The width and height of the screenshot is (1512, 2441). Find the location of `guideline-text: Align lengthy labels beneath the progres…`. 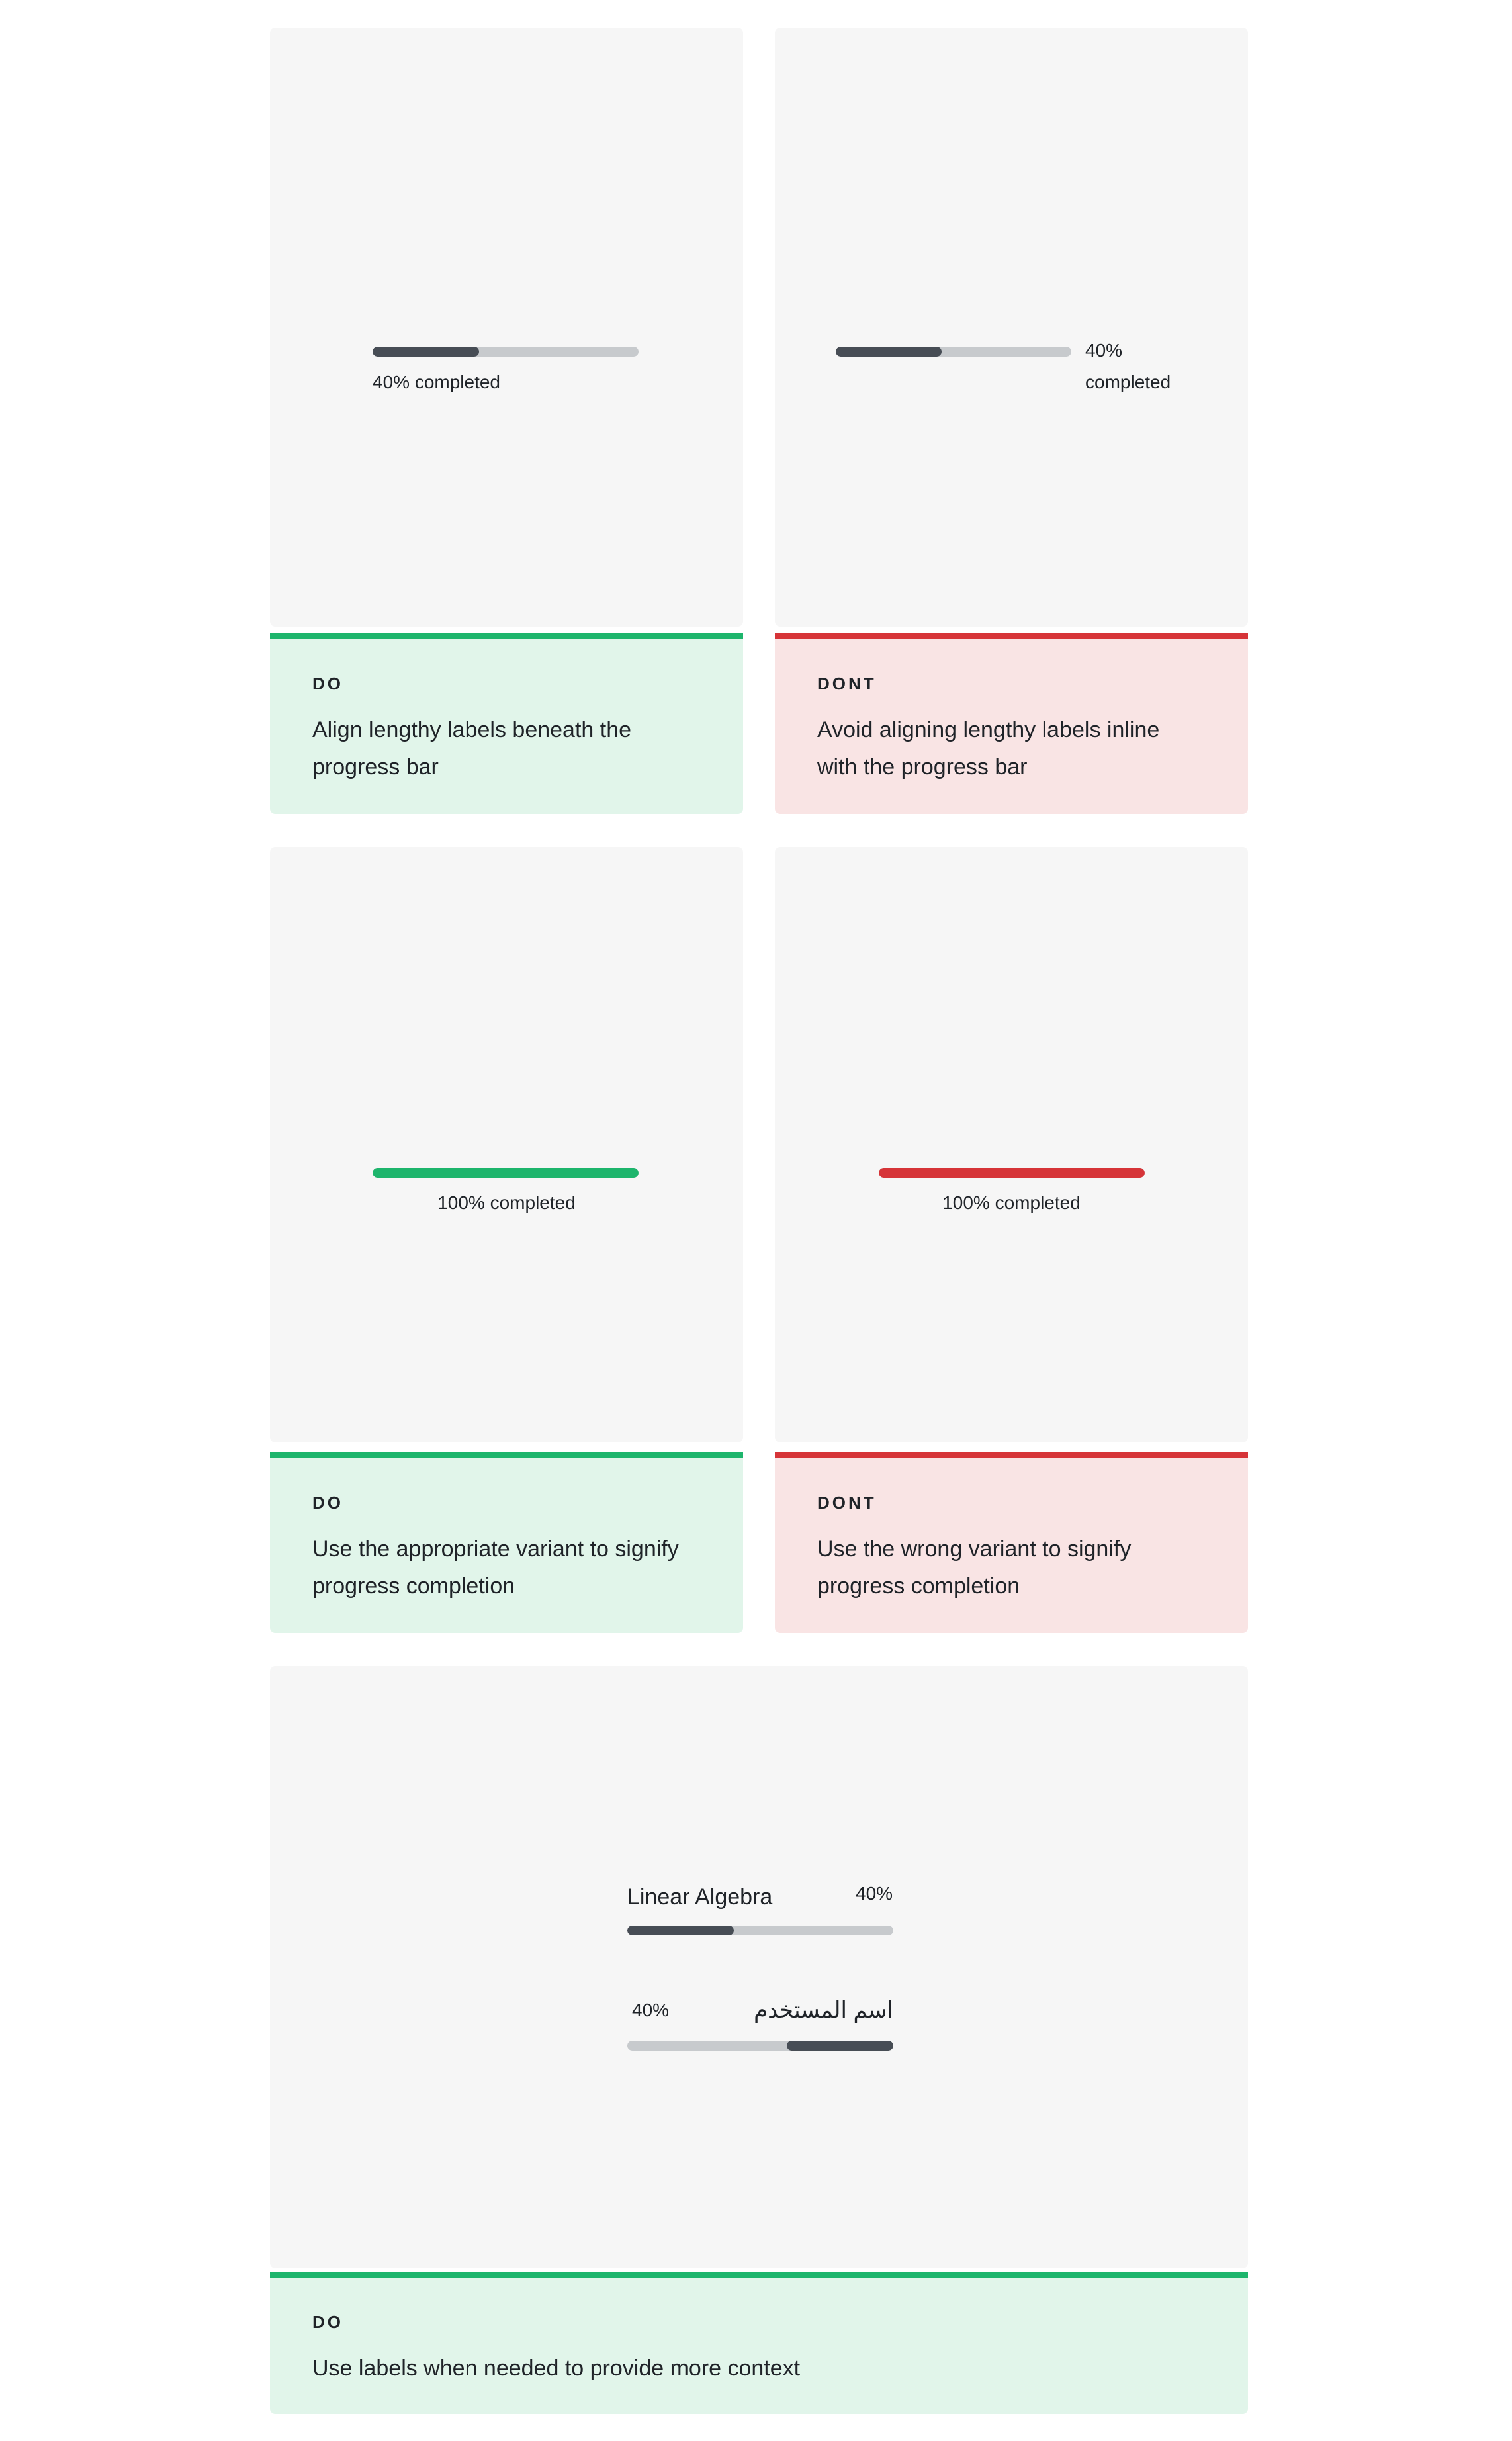

guideline-text: Align lengthy labels beneath the progres… is located at coordinates (472, 748).